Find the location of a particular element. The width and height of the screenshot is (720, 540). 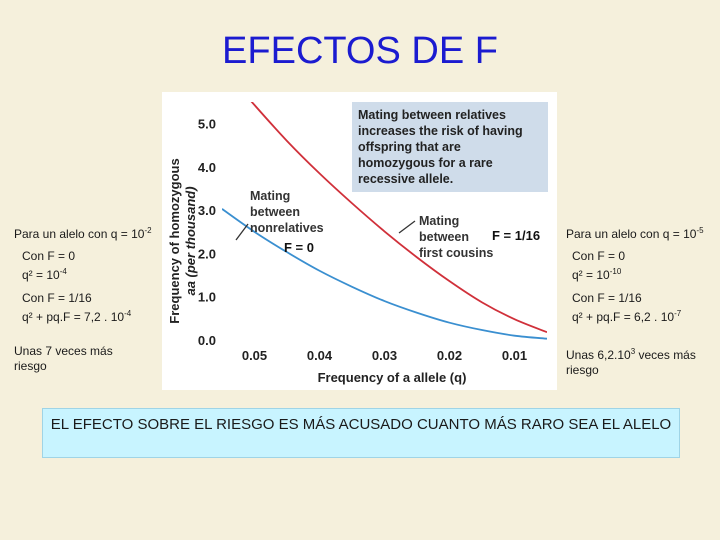

annotation-box is located at coordinates (450, 147).